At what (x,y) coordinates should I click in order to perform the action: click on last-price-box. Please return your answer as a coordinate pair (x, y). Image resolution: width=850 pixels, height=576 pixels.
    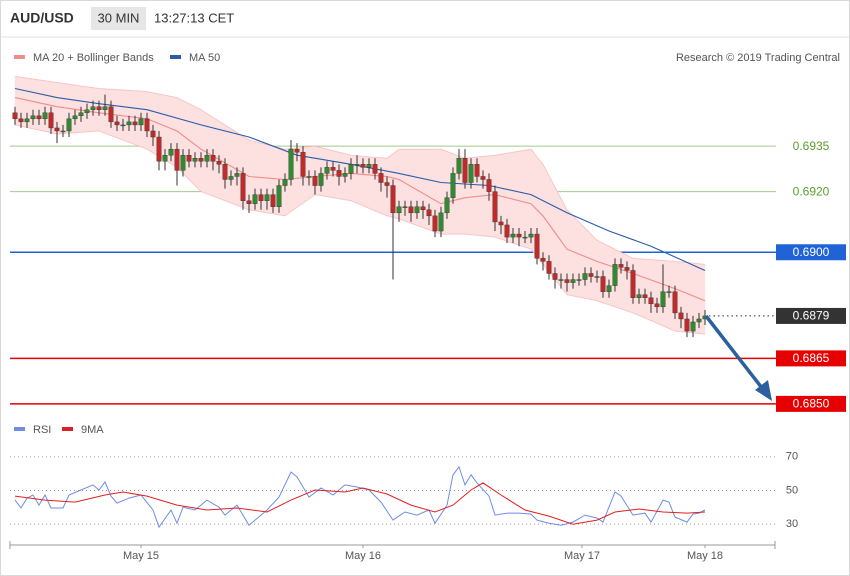
    Looking at the image, I should click on (811, 315).